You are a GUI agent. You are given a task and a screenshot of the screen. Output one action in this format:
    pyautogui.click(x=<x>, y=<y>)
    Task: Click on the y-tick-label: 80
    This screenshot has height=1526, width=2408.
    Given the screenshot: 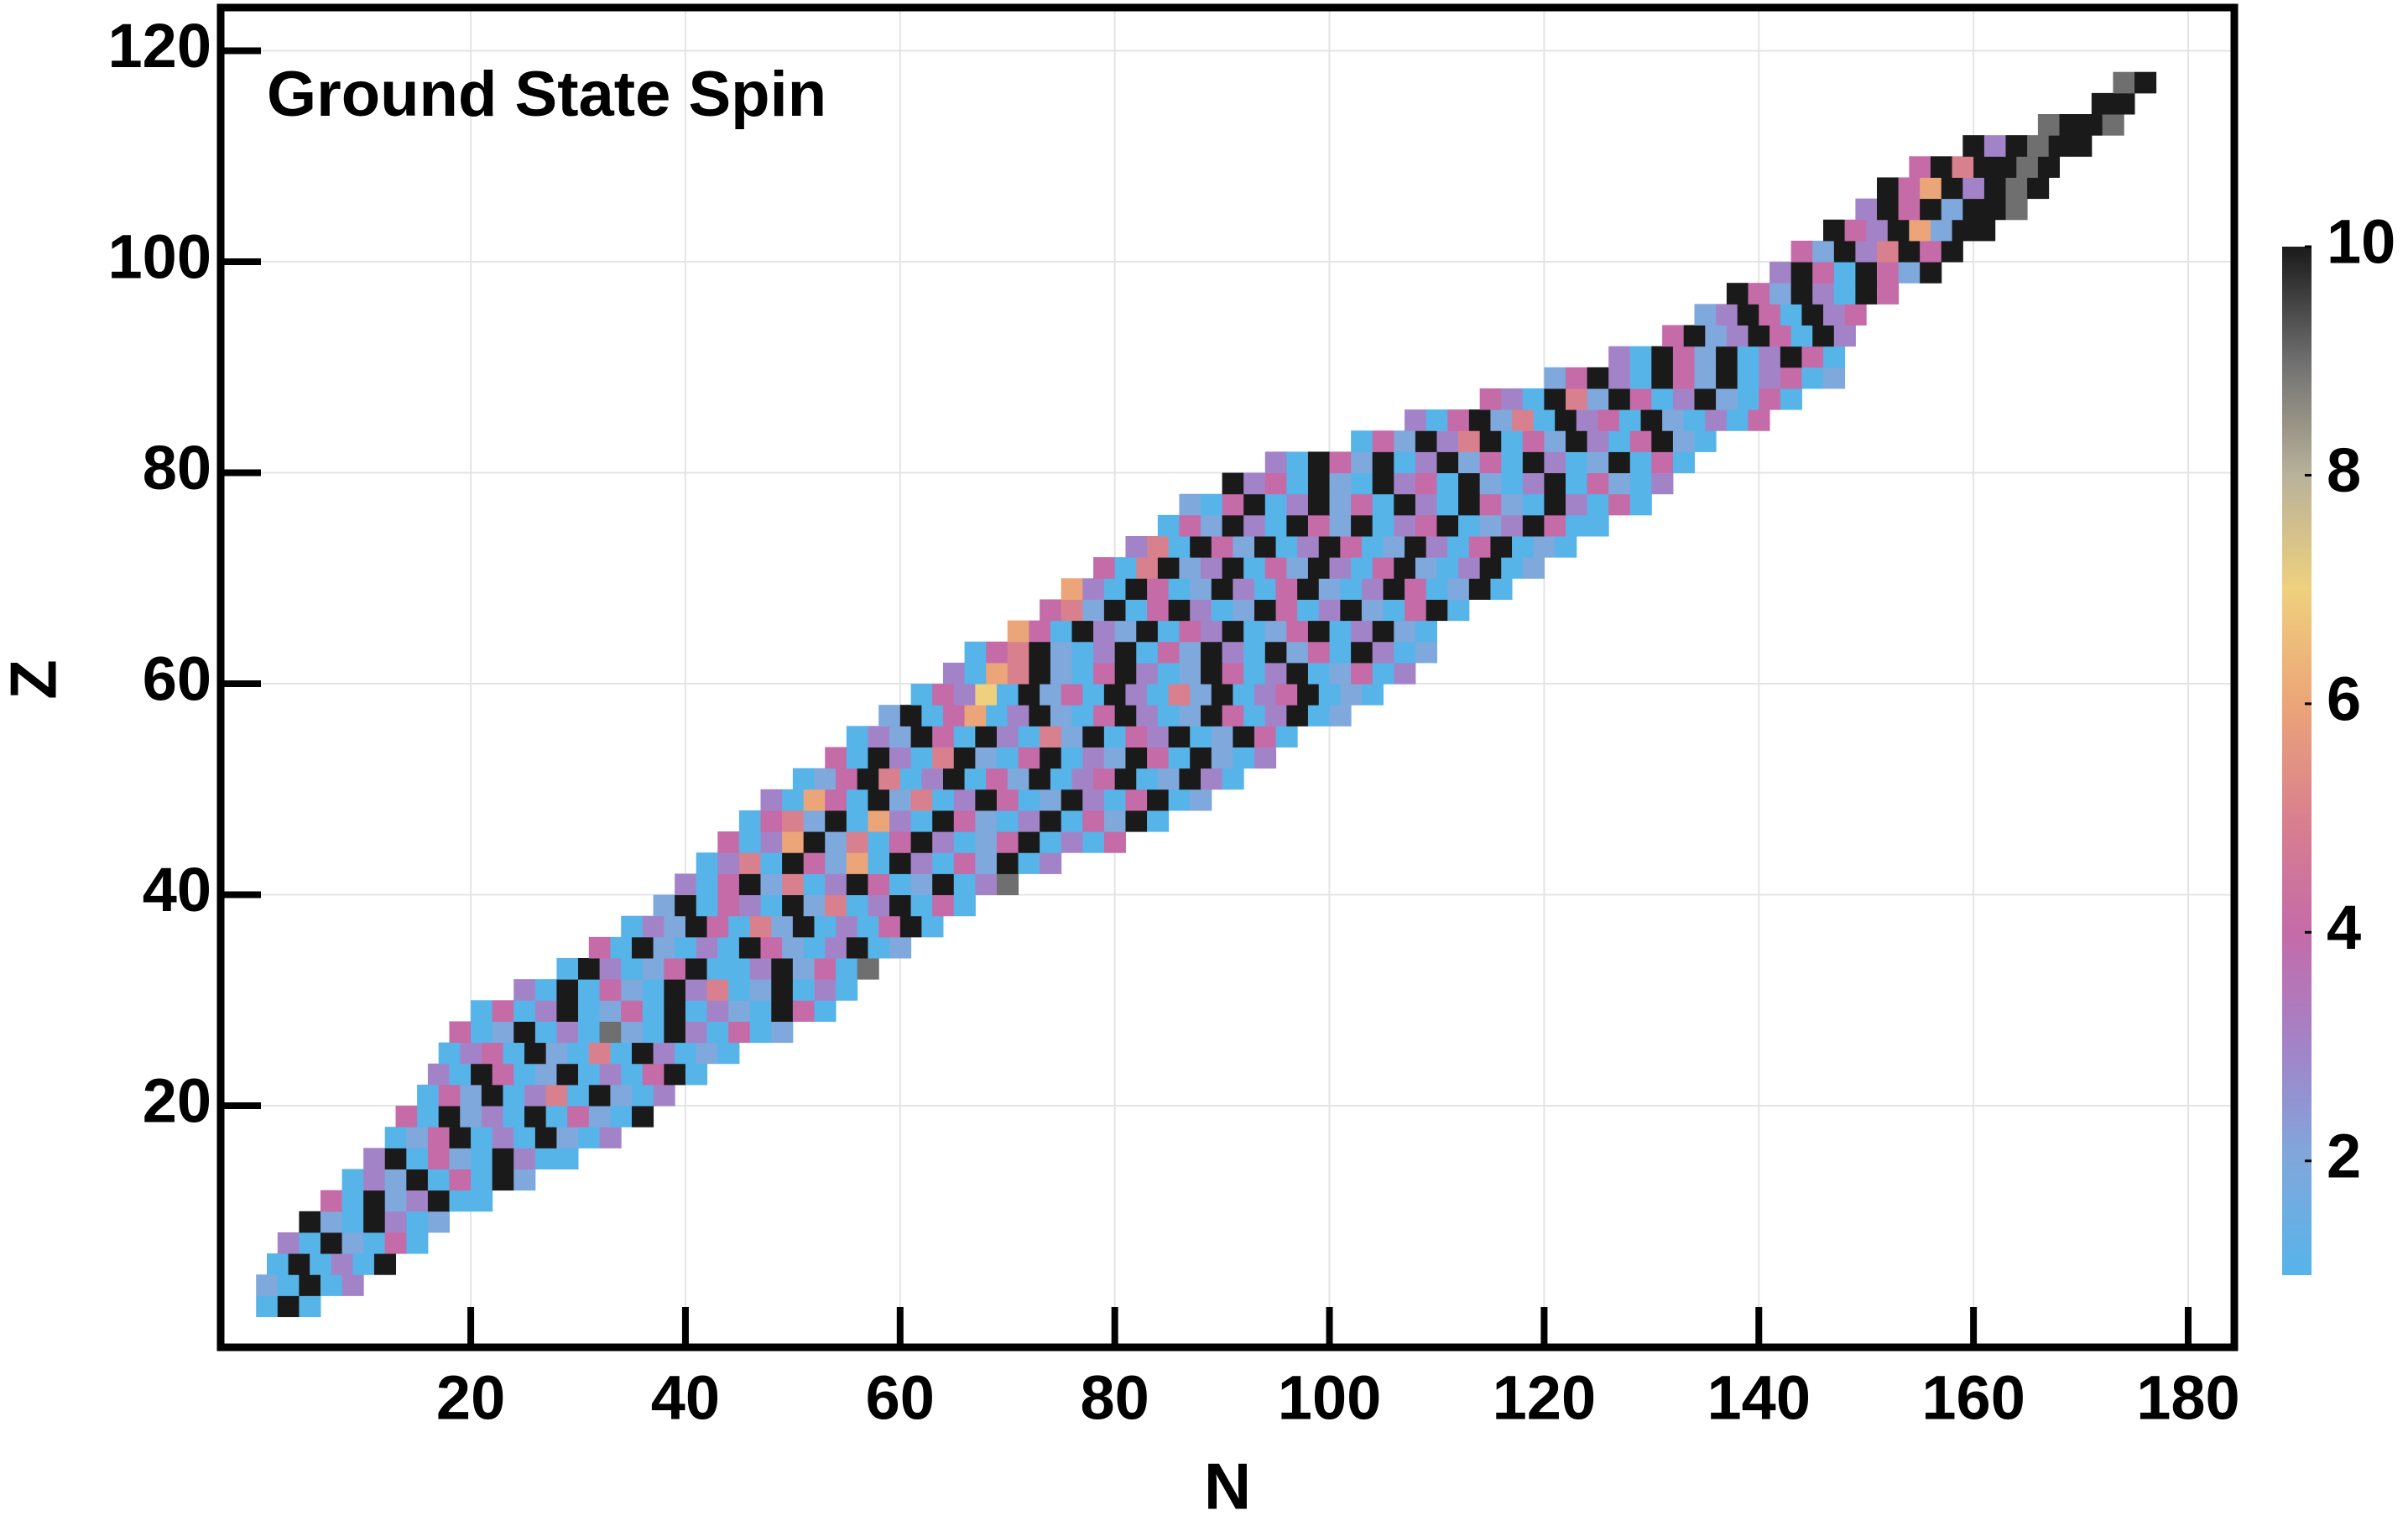 What is the action you would take?
    pyautogui.click(x=177, y=468)
    